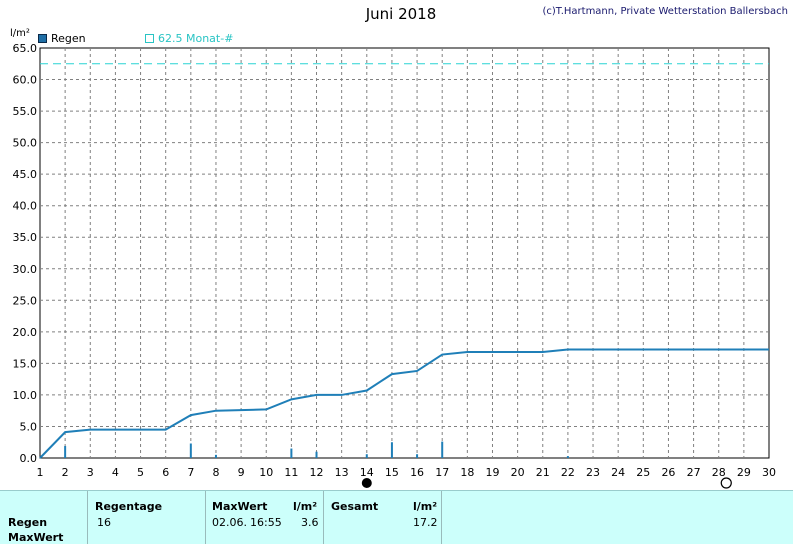 The width and height of the screenshot is (802, 544). Describe the element at coordinates (25, 237) in the screenshot. I see `y-tick-label: 35.0` at that location.